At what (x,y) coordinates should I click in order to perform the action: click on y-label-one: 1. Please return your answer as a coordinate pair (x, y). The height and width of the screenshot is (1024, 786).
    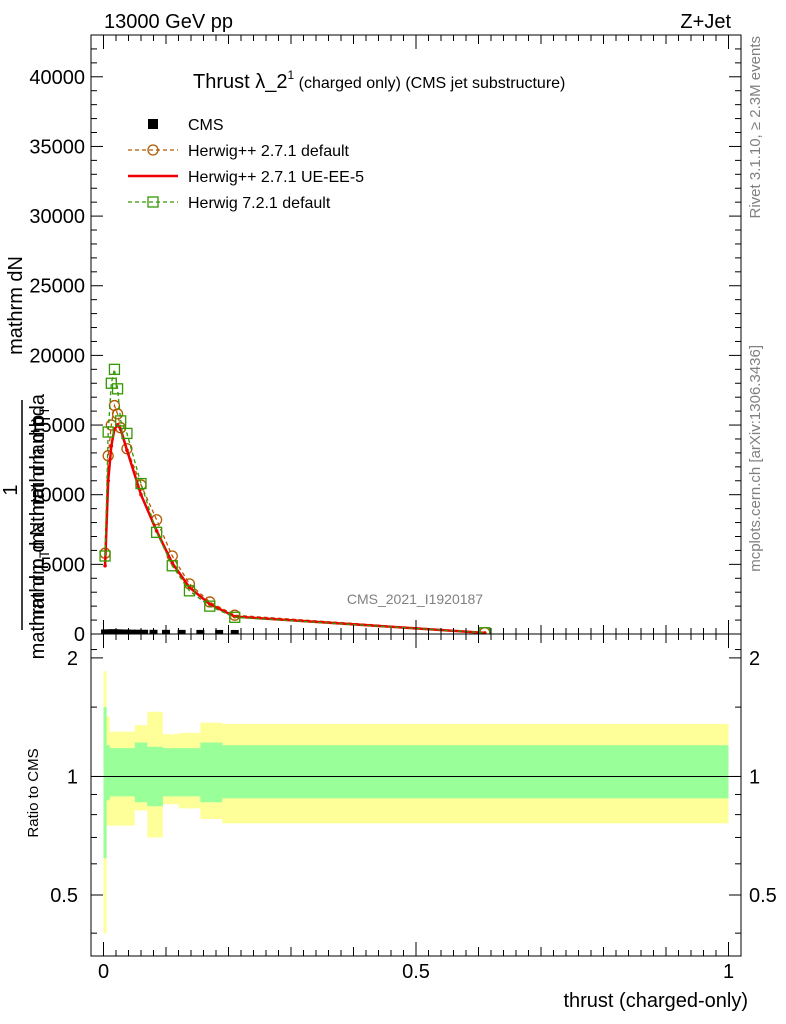
    Looking at the image, I should click on (11, 489).